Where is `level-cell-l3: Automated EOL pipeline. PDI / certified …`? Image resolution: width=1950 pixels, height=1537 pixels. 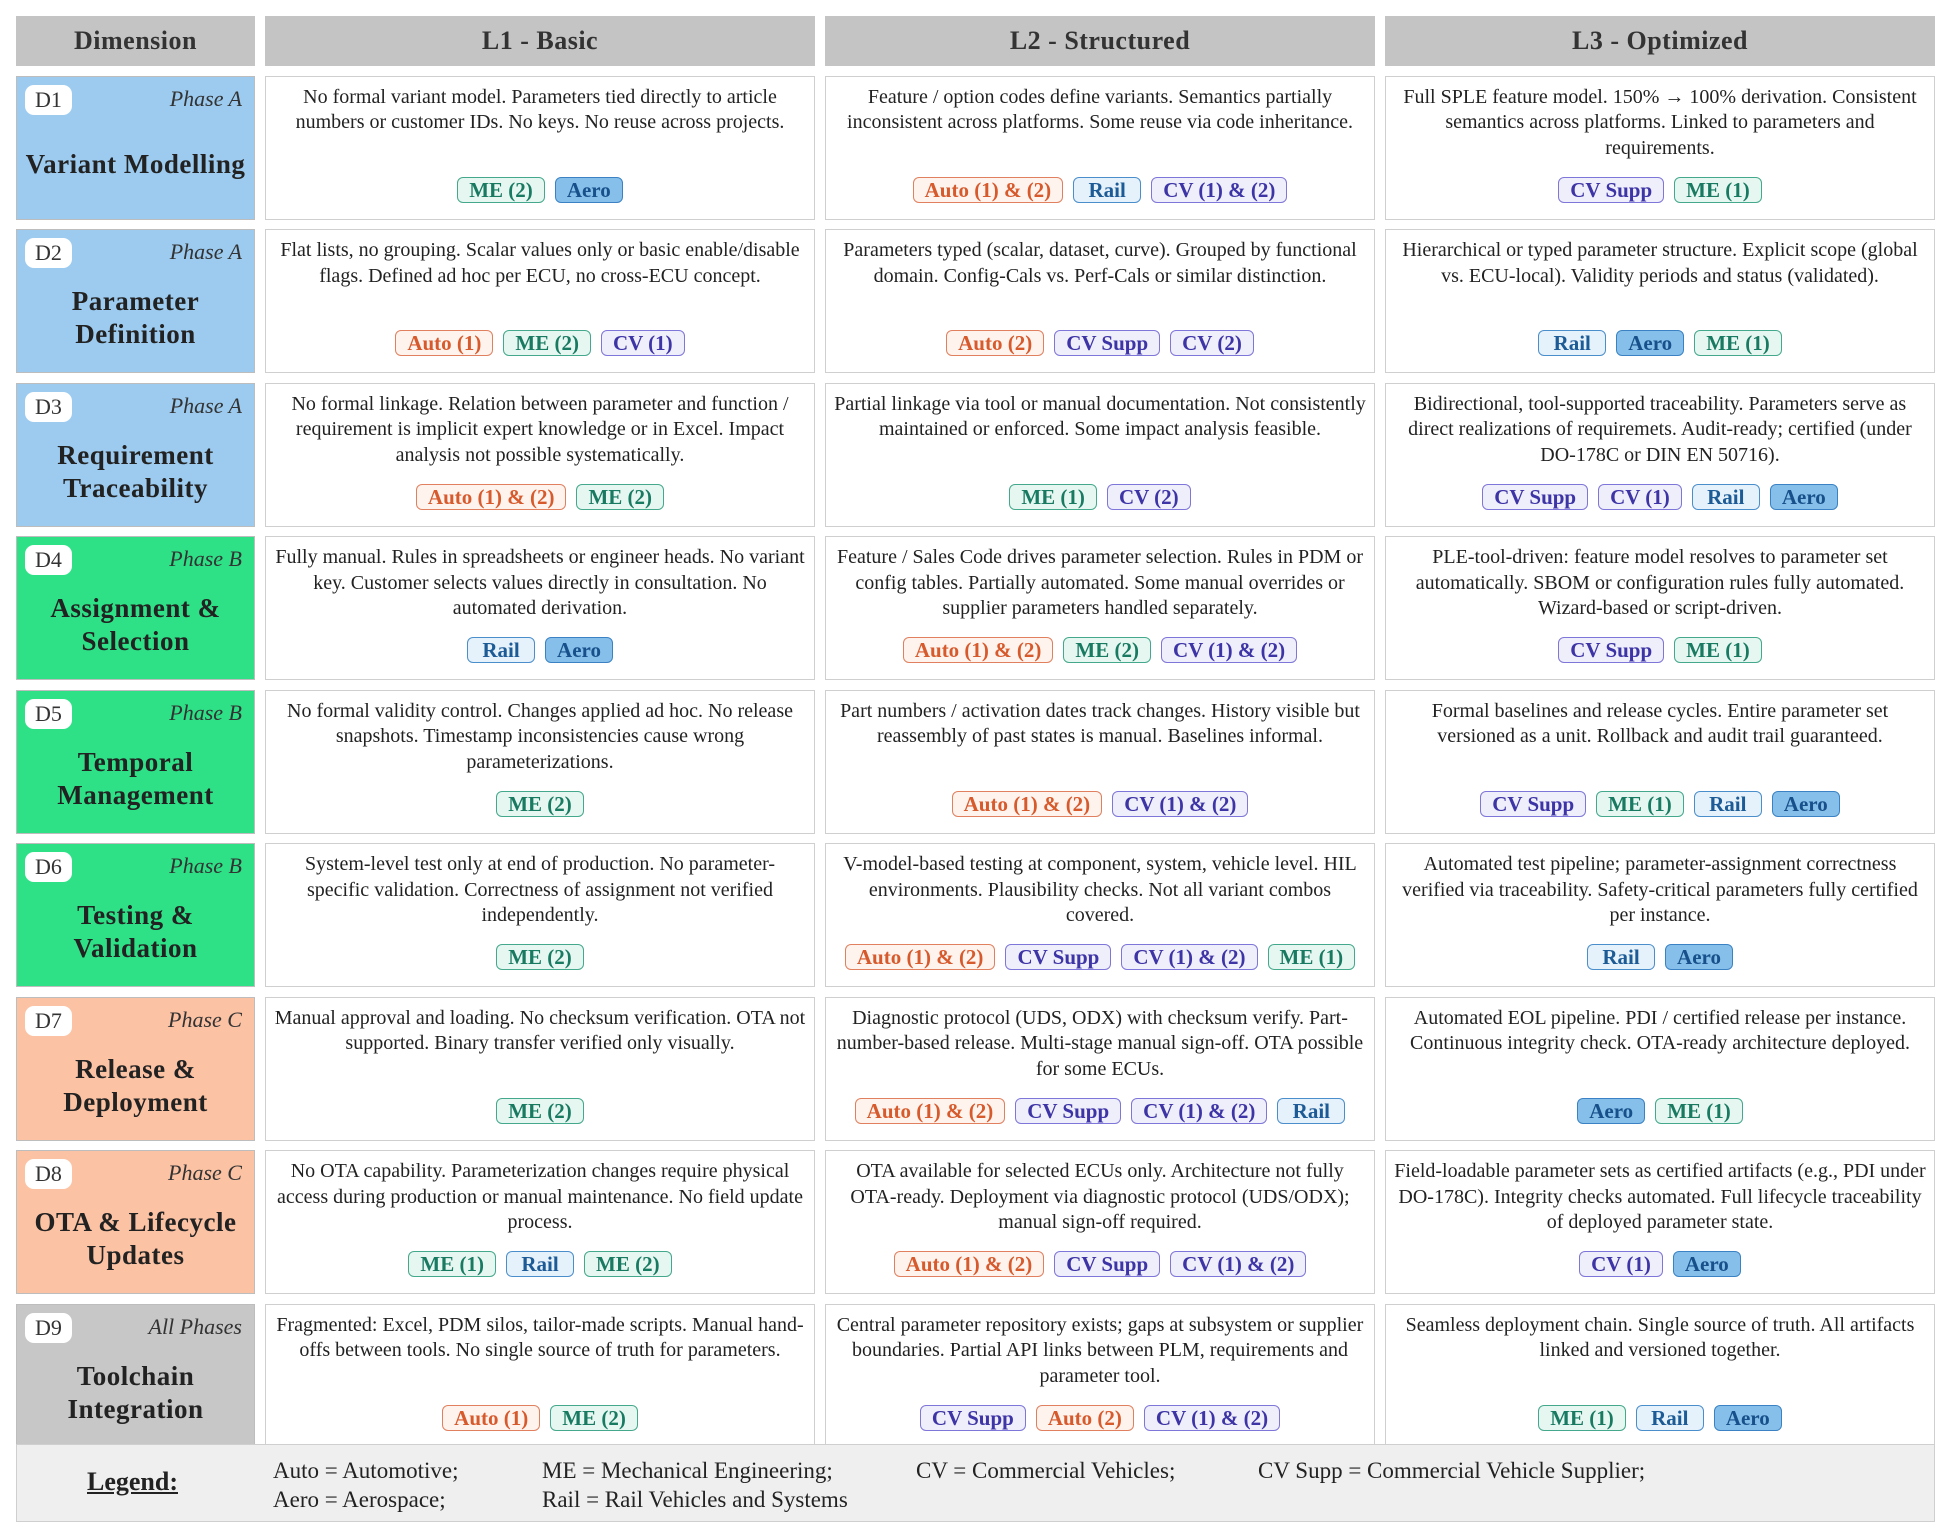 level-cell-l3: Automated EOL pipeline. PDI / certified … is located at coordinates (1660, 1068).